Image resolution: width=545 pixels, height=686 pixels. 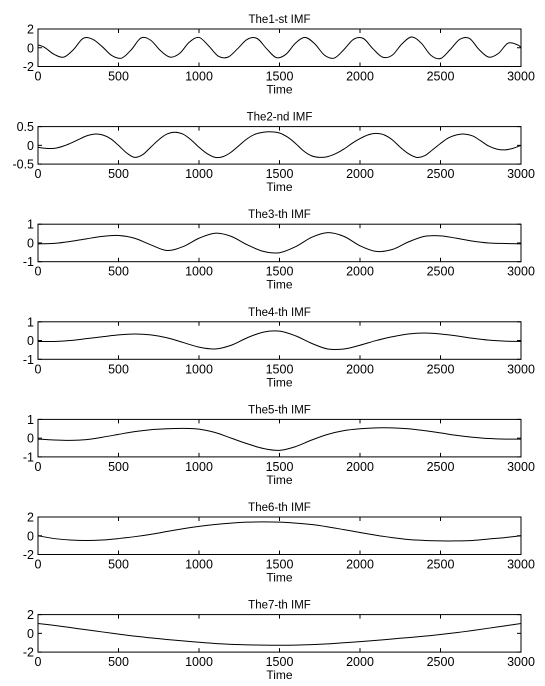 I want to click on panel-title: The6-th IMF, so click(x=279, y=508).